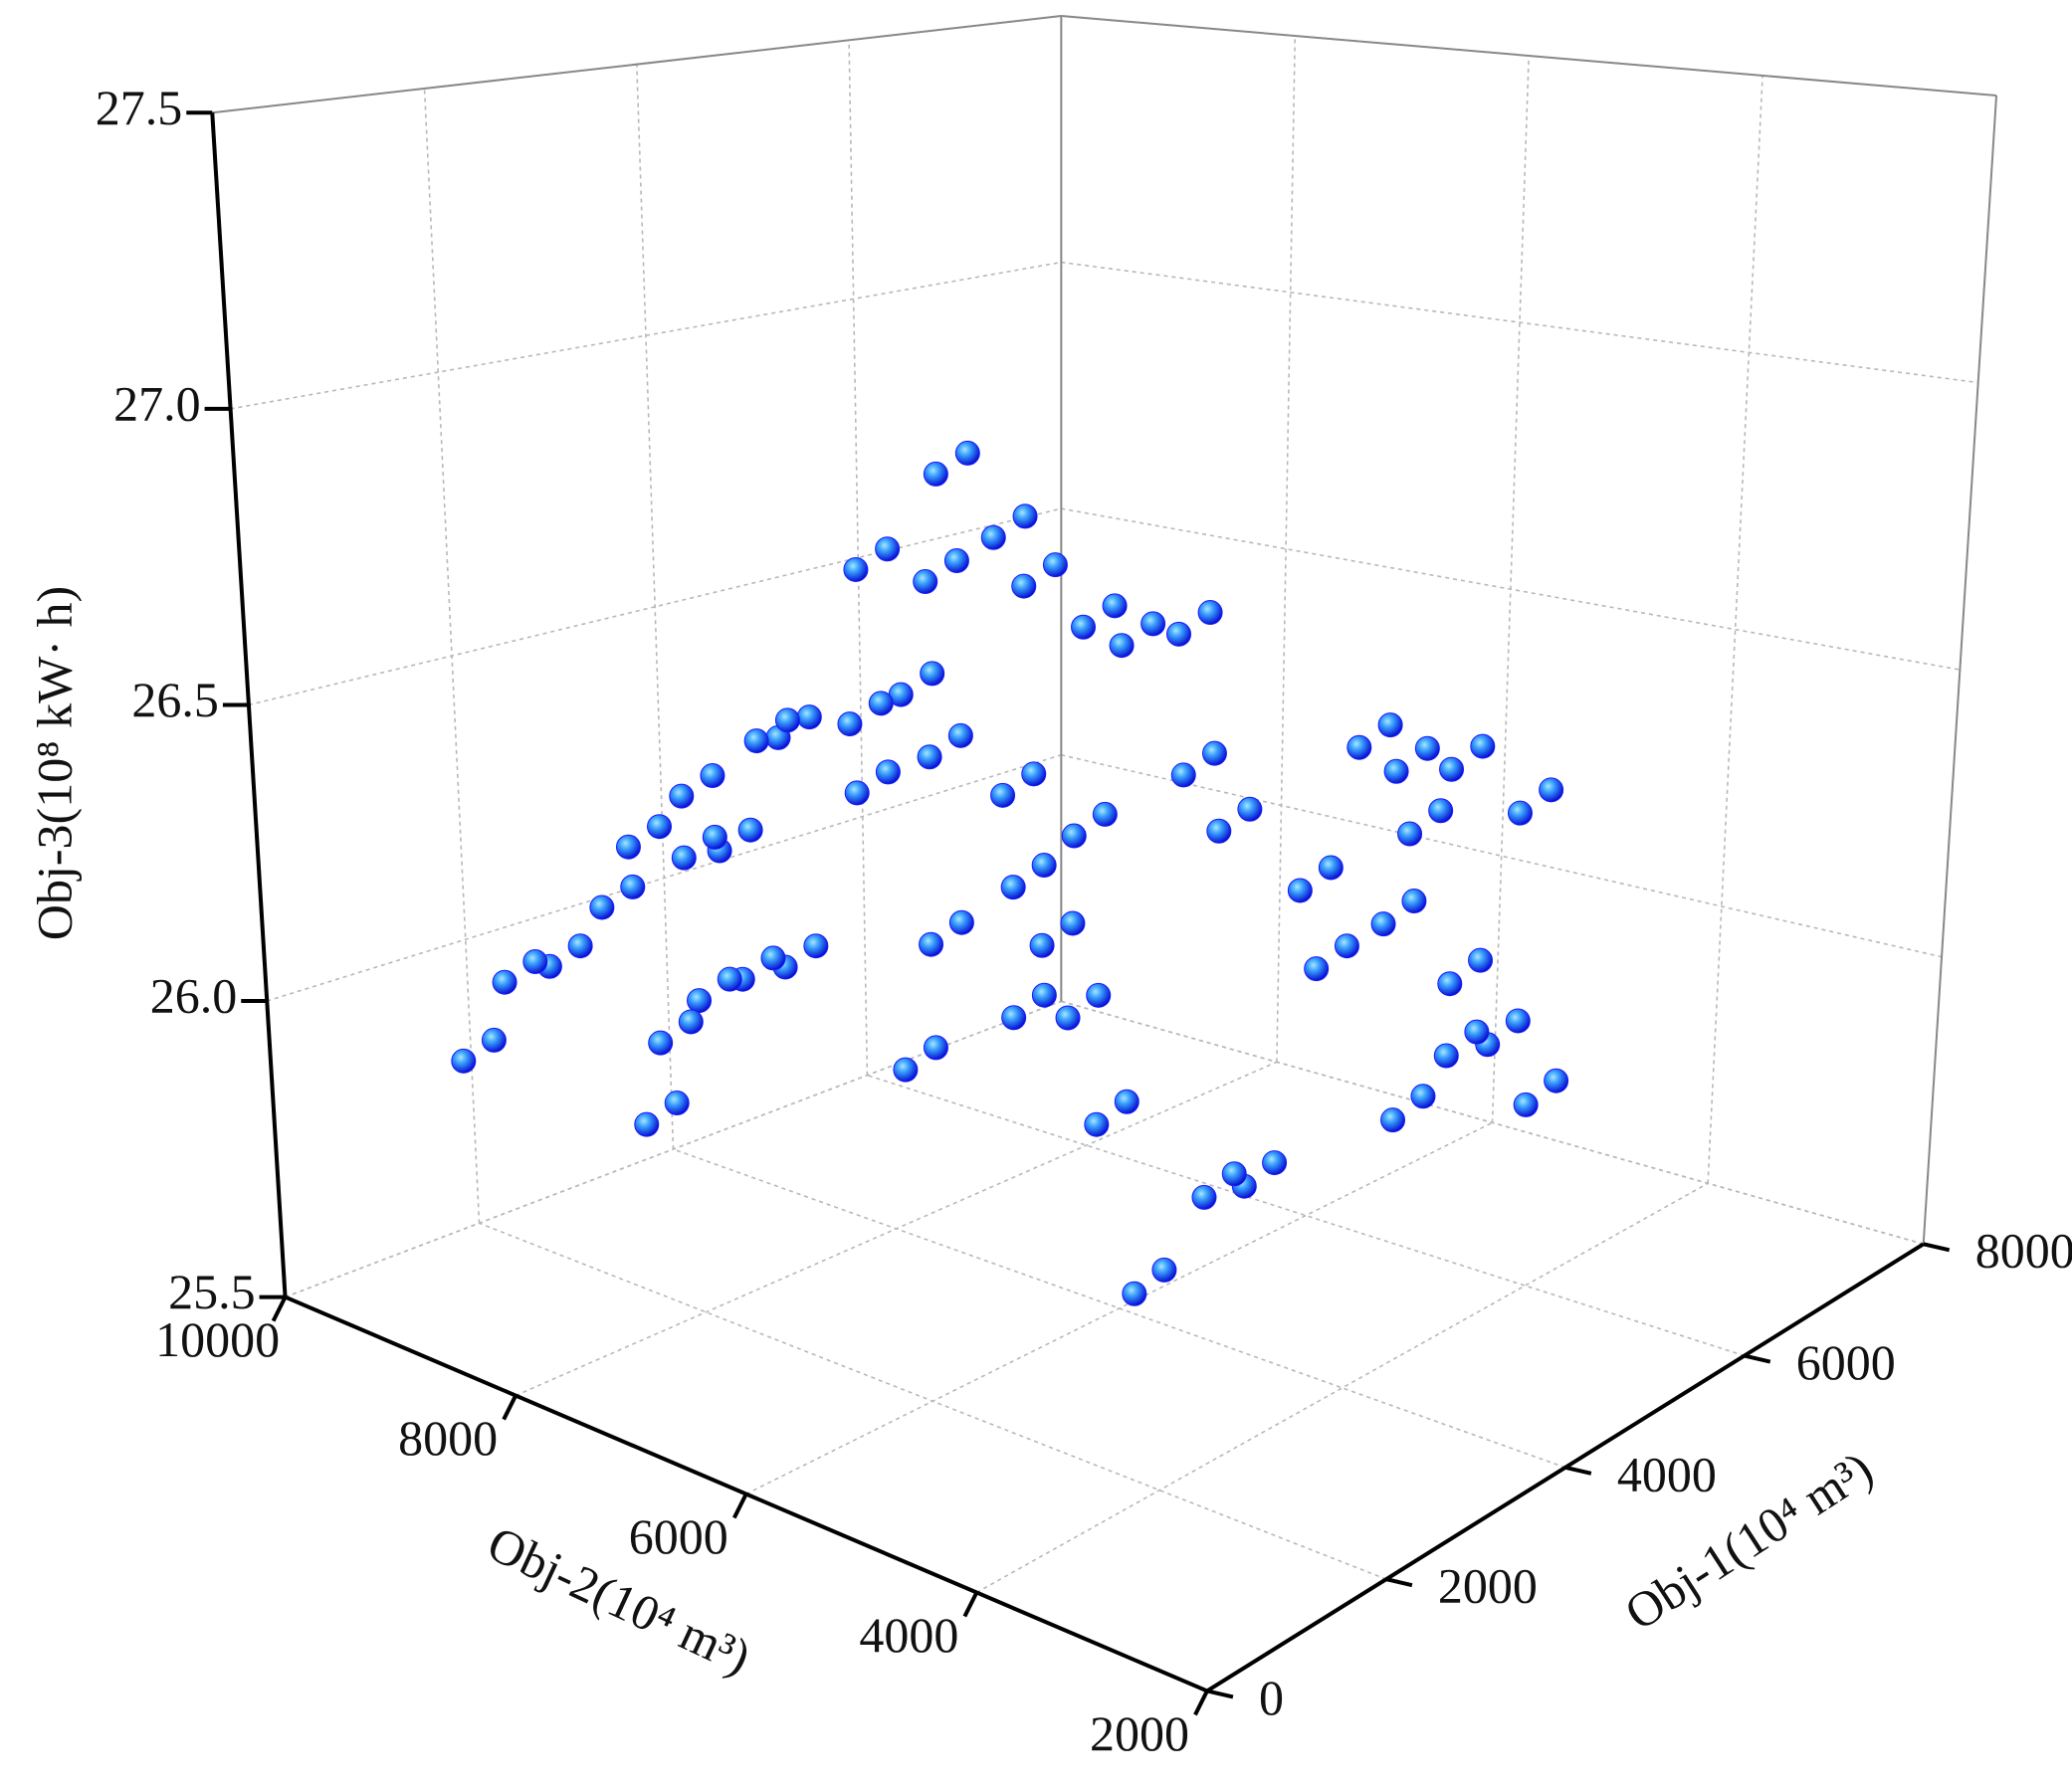 This screenshot has width=2072, height=1790. Describe the element at coordinates (1139, 1733) in the screenshot. I see `y-tick-label: 2000` at that location.